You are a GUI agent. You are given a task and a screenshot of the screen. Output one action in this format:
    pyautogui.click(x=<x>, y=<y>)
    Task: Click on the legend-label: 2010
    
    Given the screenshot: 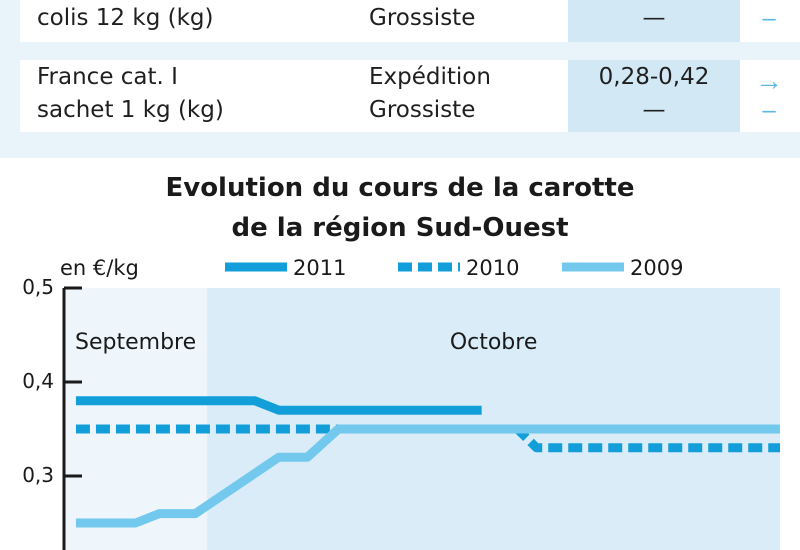 What is the action you would take?
    pyautogui.click(x=492, y=268)
    